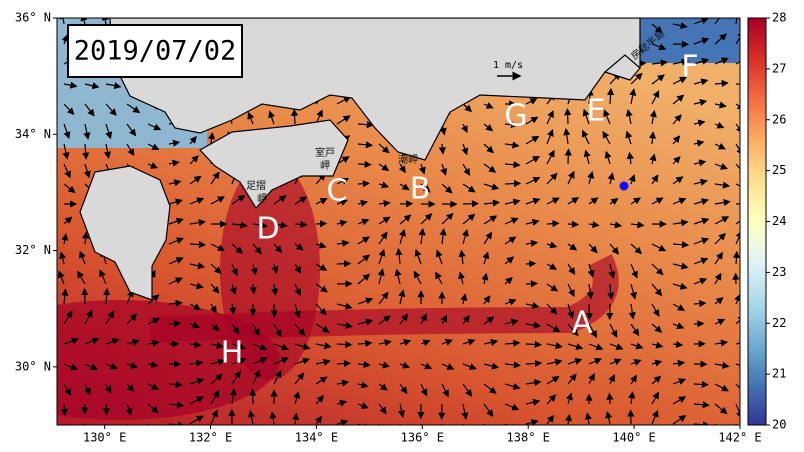 This screenshot has height=452, width=804. I want to click on place-label: 室戸, so click(325, 152).